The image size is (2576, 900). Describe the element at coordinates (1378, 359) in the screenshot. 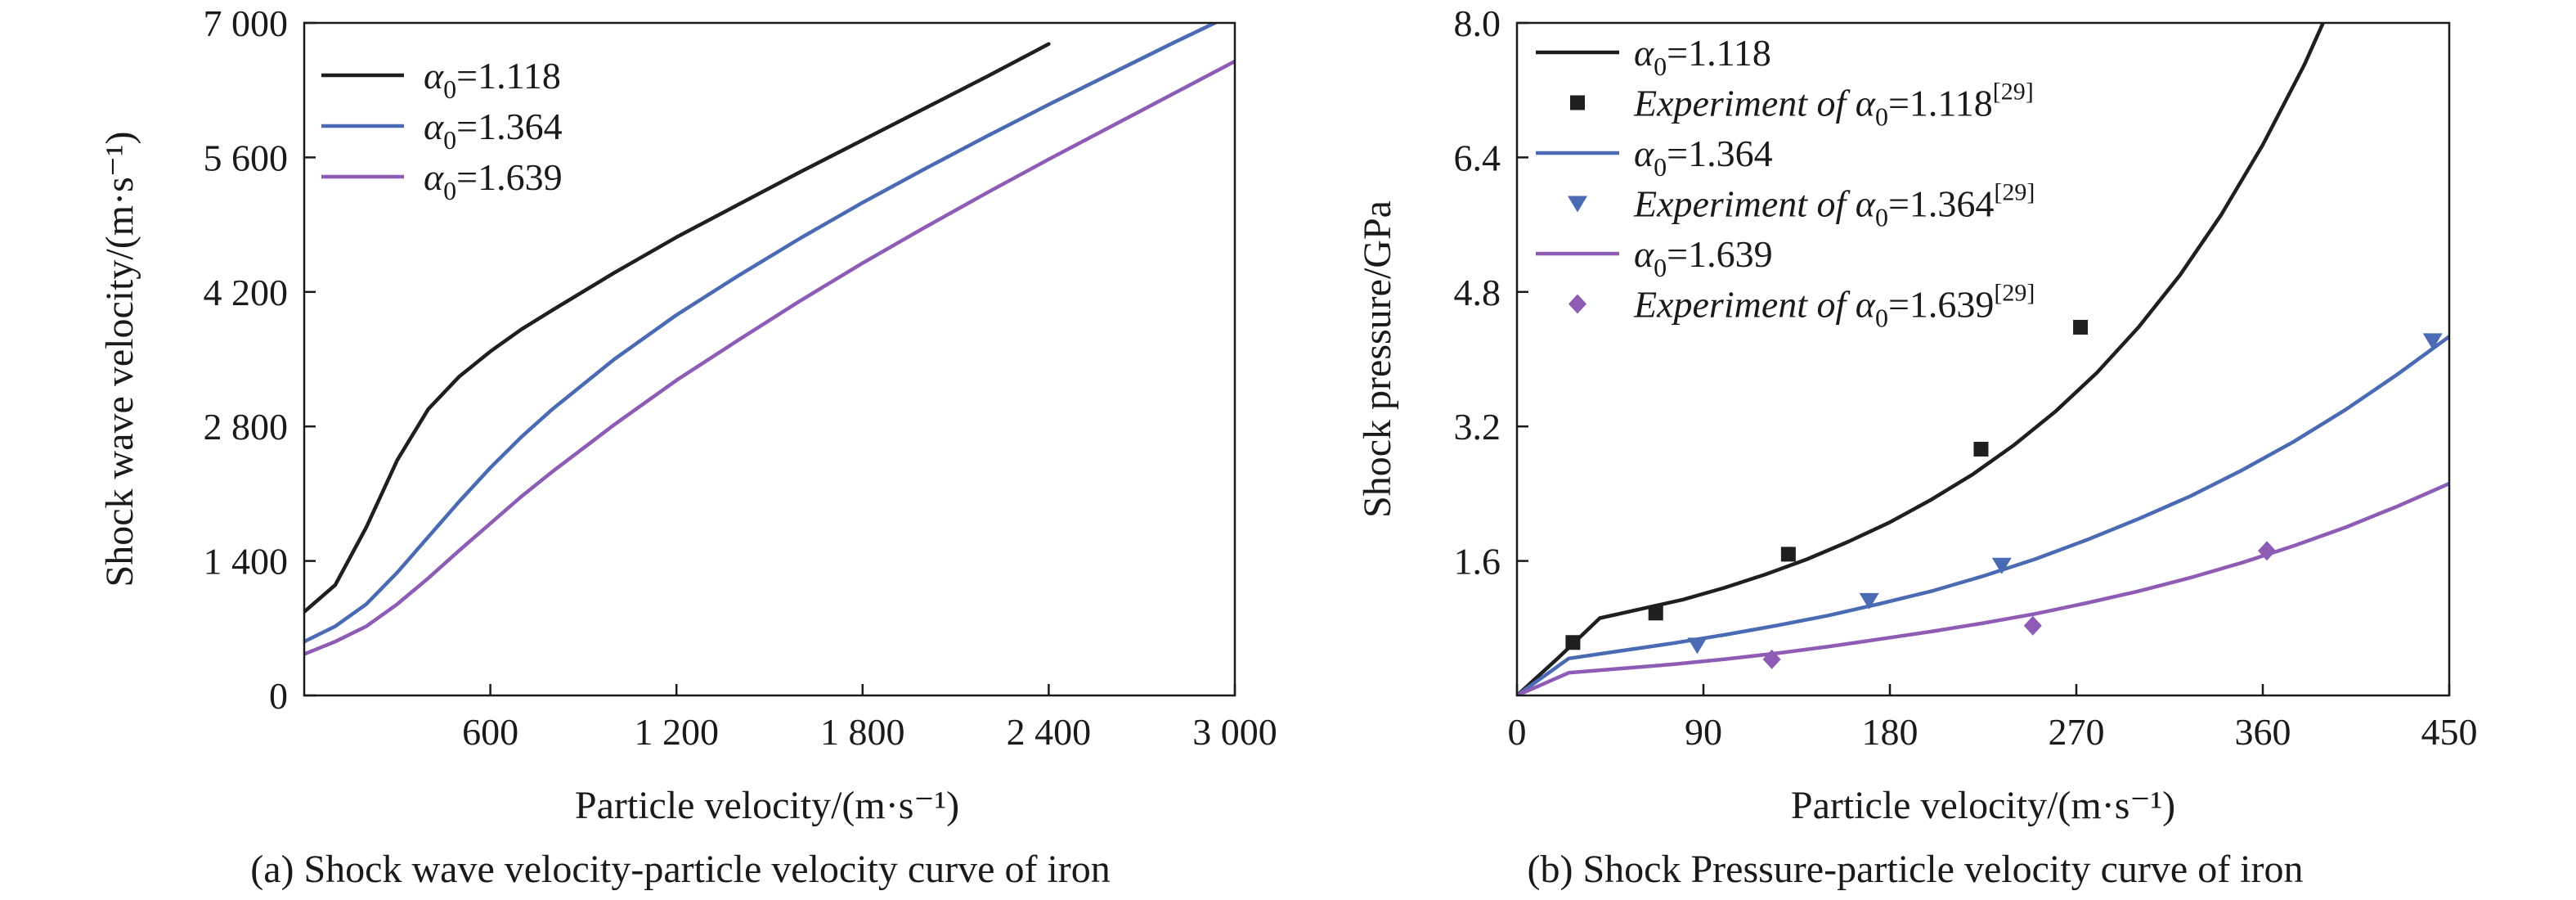

I see `y-axis-title: Shock pressure/GPa` at that location.